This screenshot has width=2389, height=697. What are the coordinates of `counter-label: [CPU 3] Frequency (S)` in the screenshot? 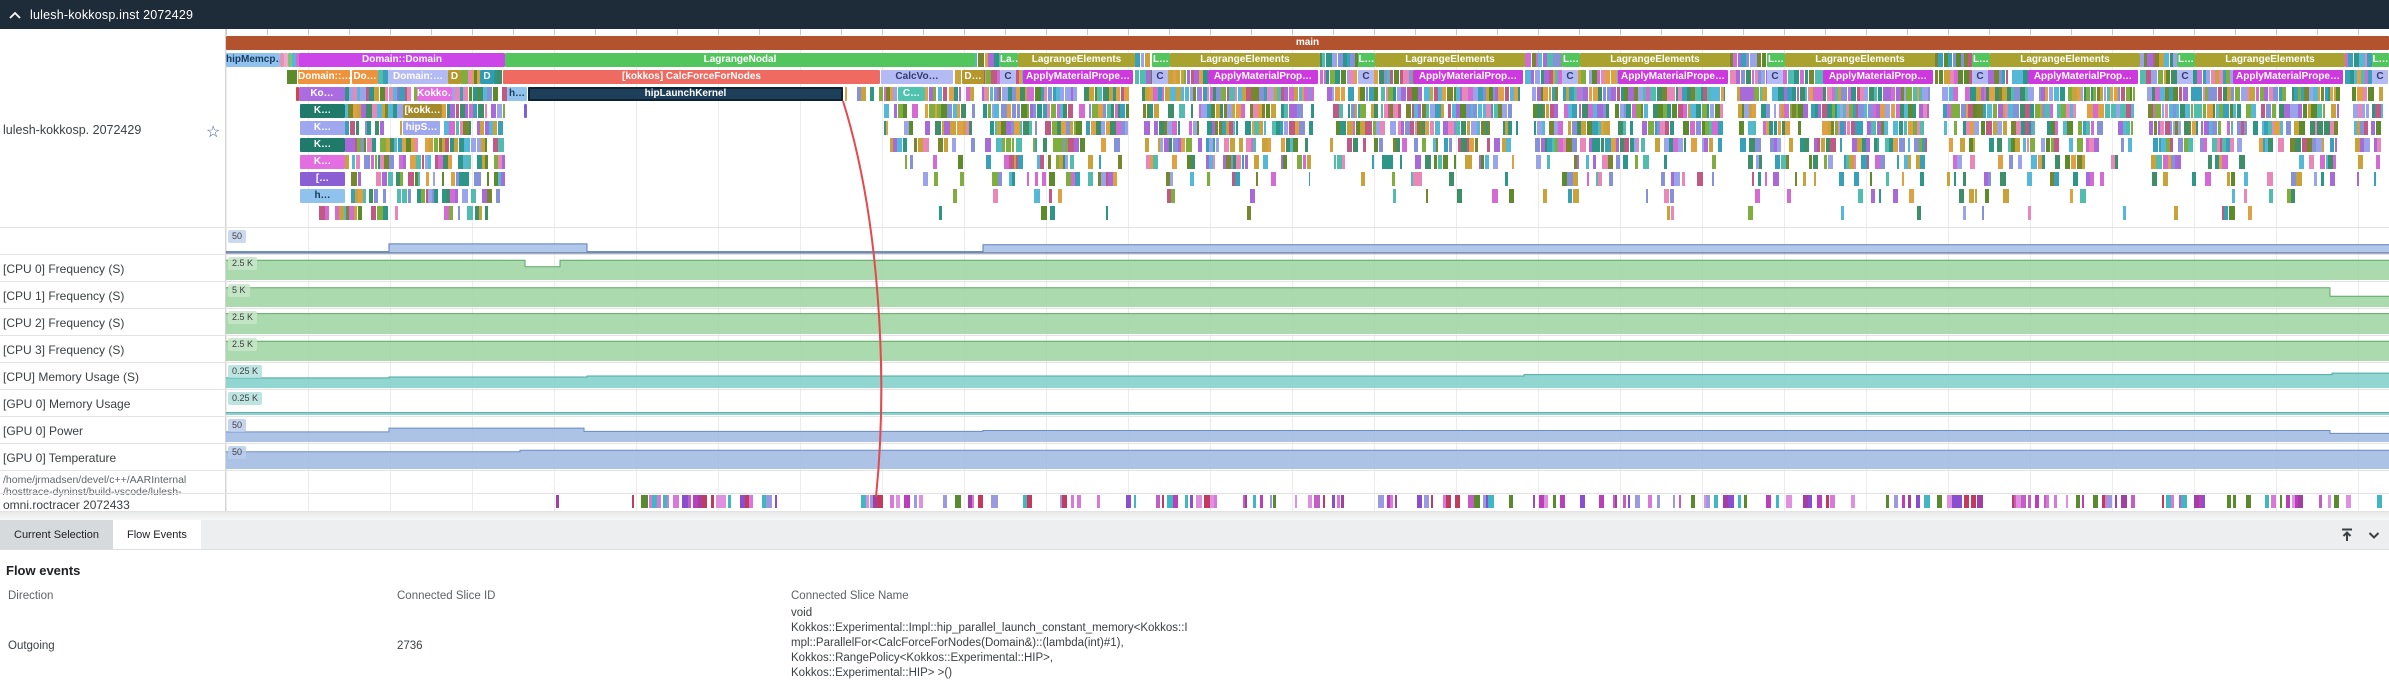 It's located at (64, 350).